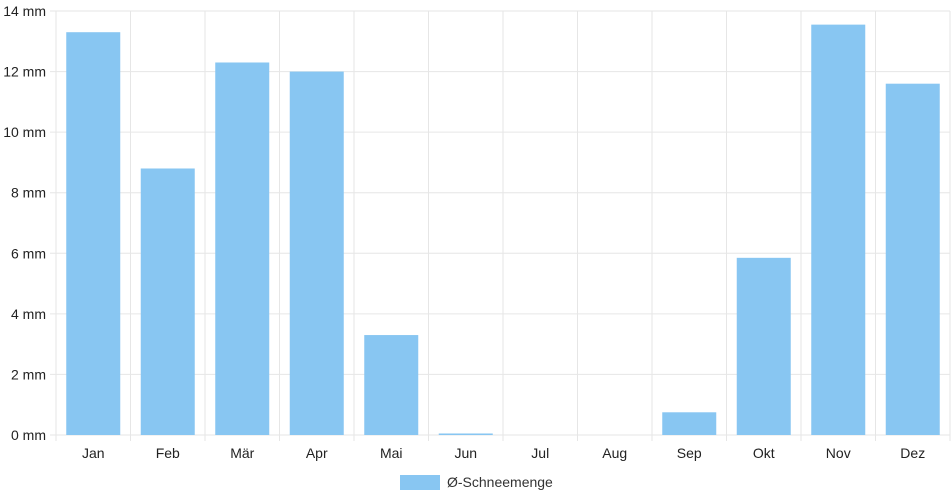  What do you see at coordinates (28, 193) in the screenshot?
I see `y-tick-label: 8 mm` at bounding box center [28, 193].